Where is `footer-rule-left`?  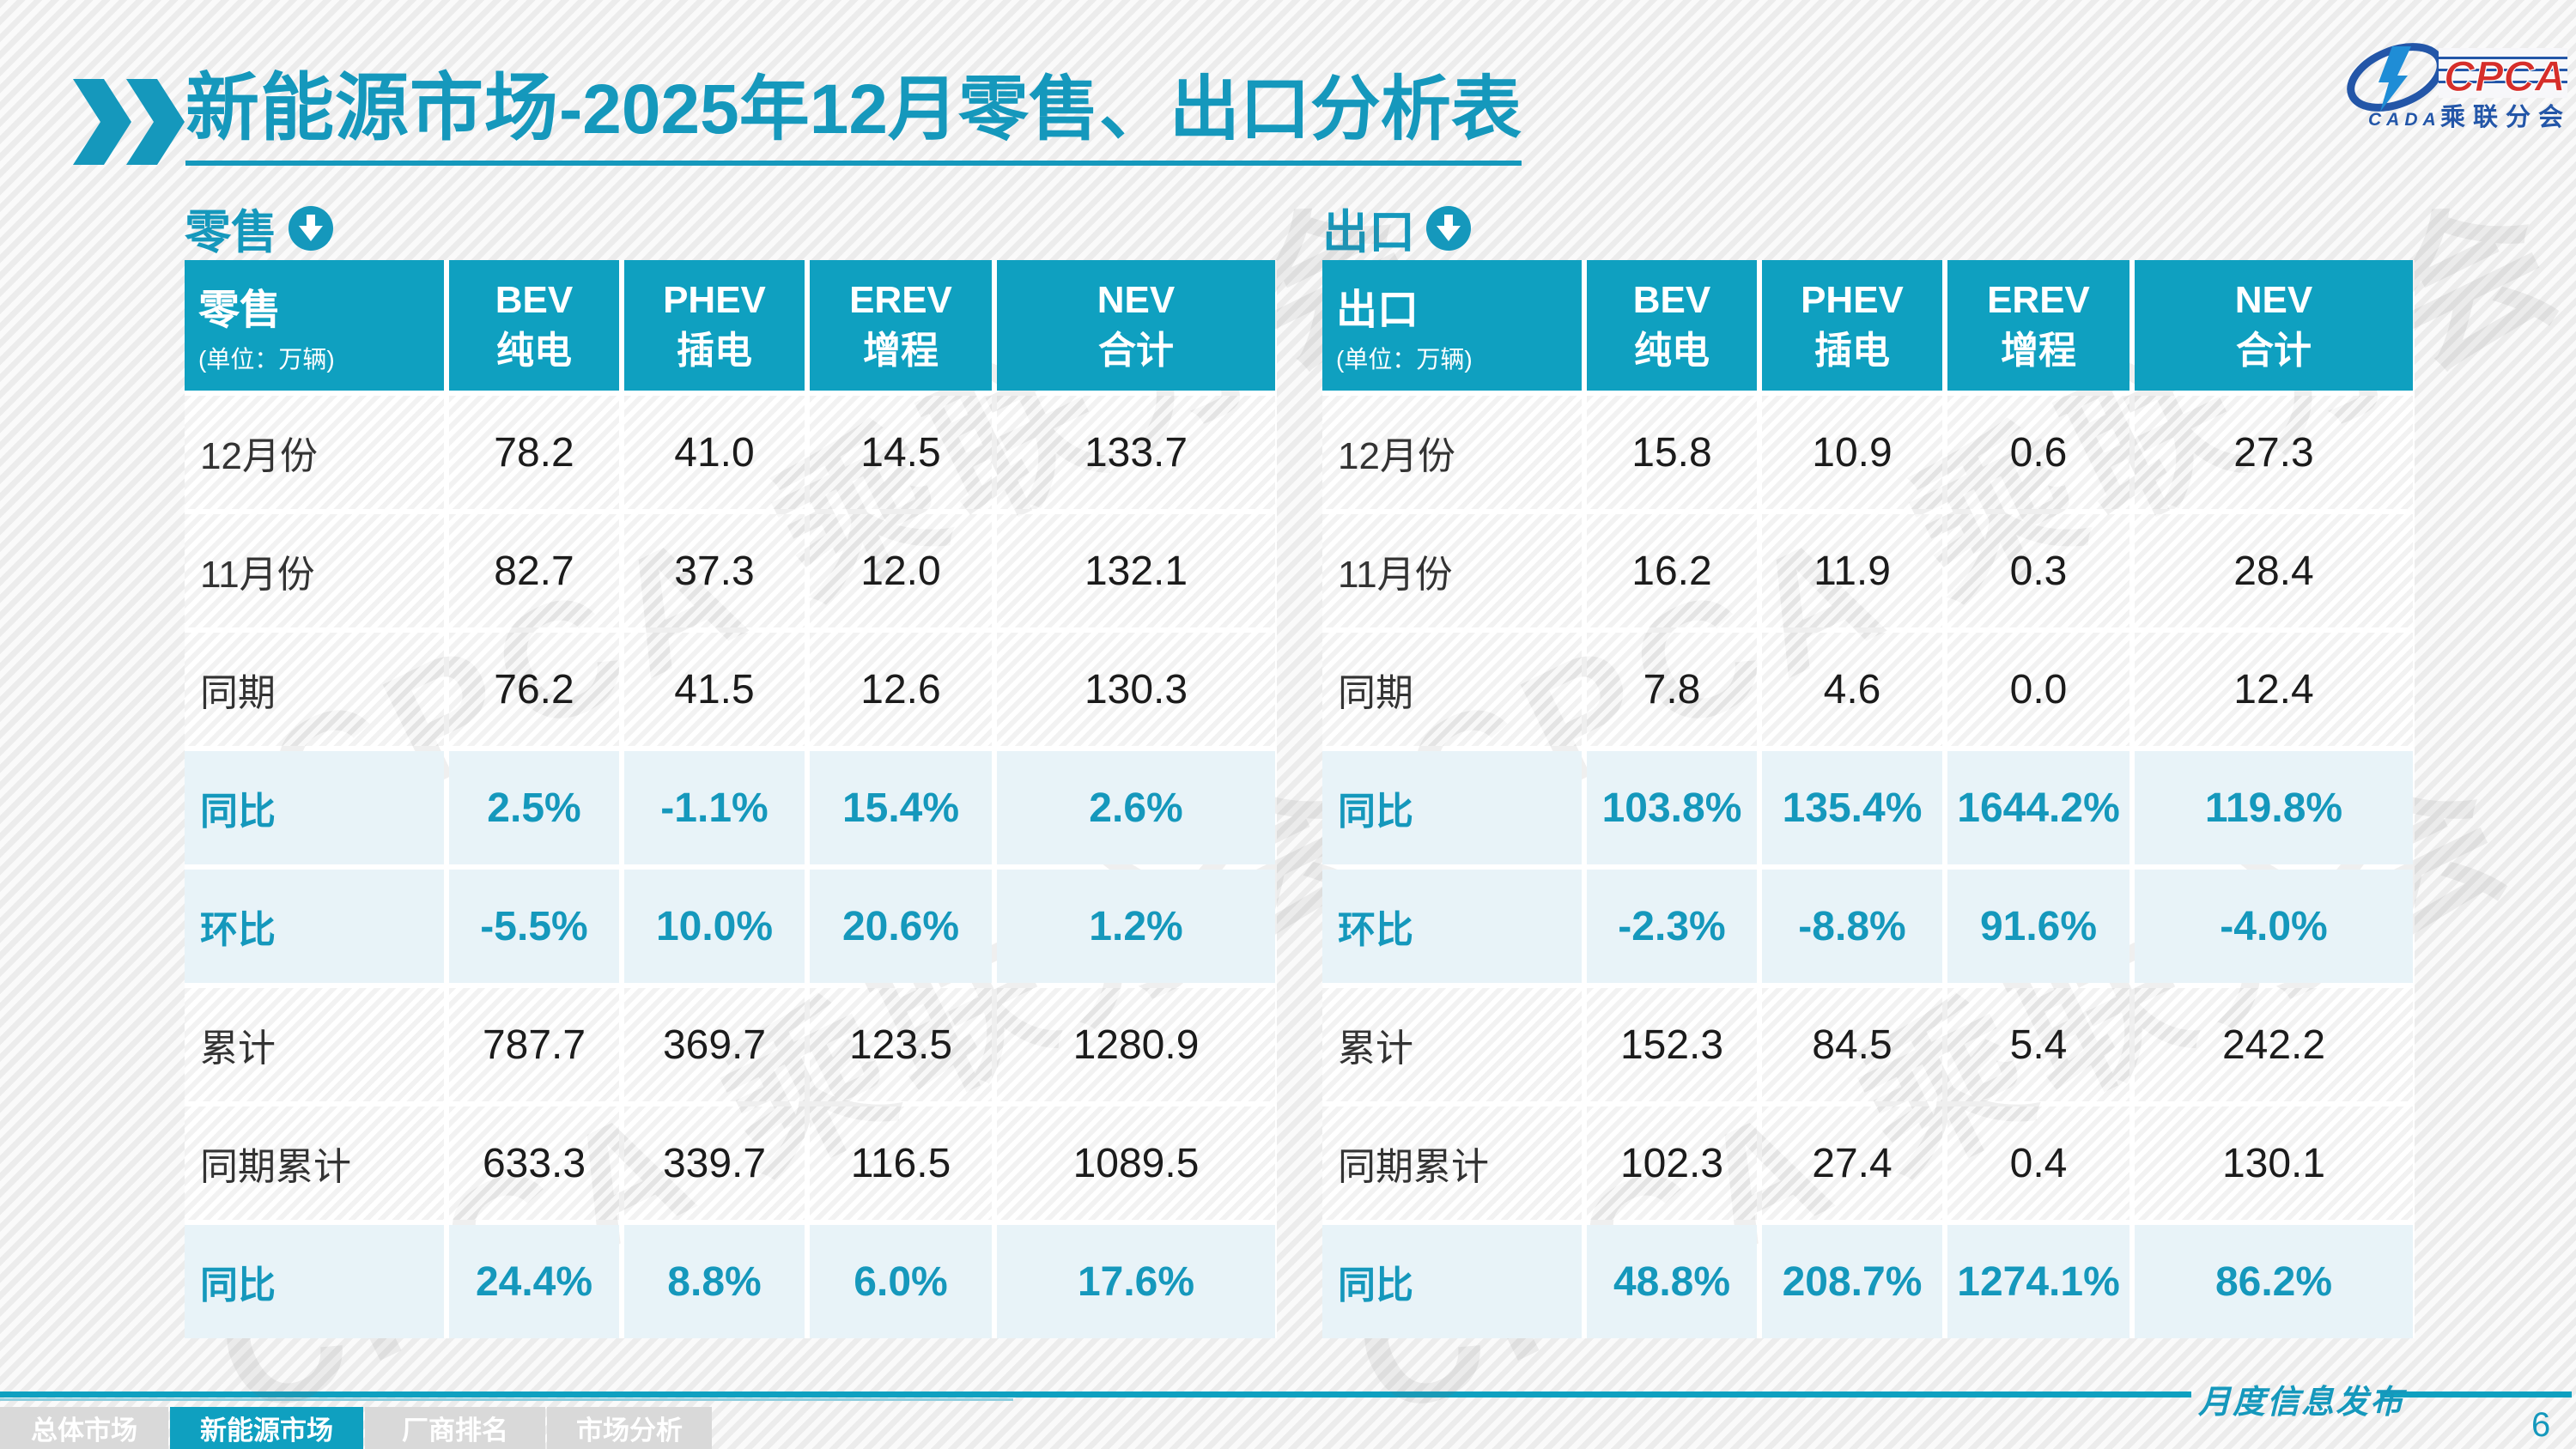
footer-rule-left is located at coordinates (1096, 1394).